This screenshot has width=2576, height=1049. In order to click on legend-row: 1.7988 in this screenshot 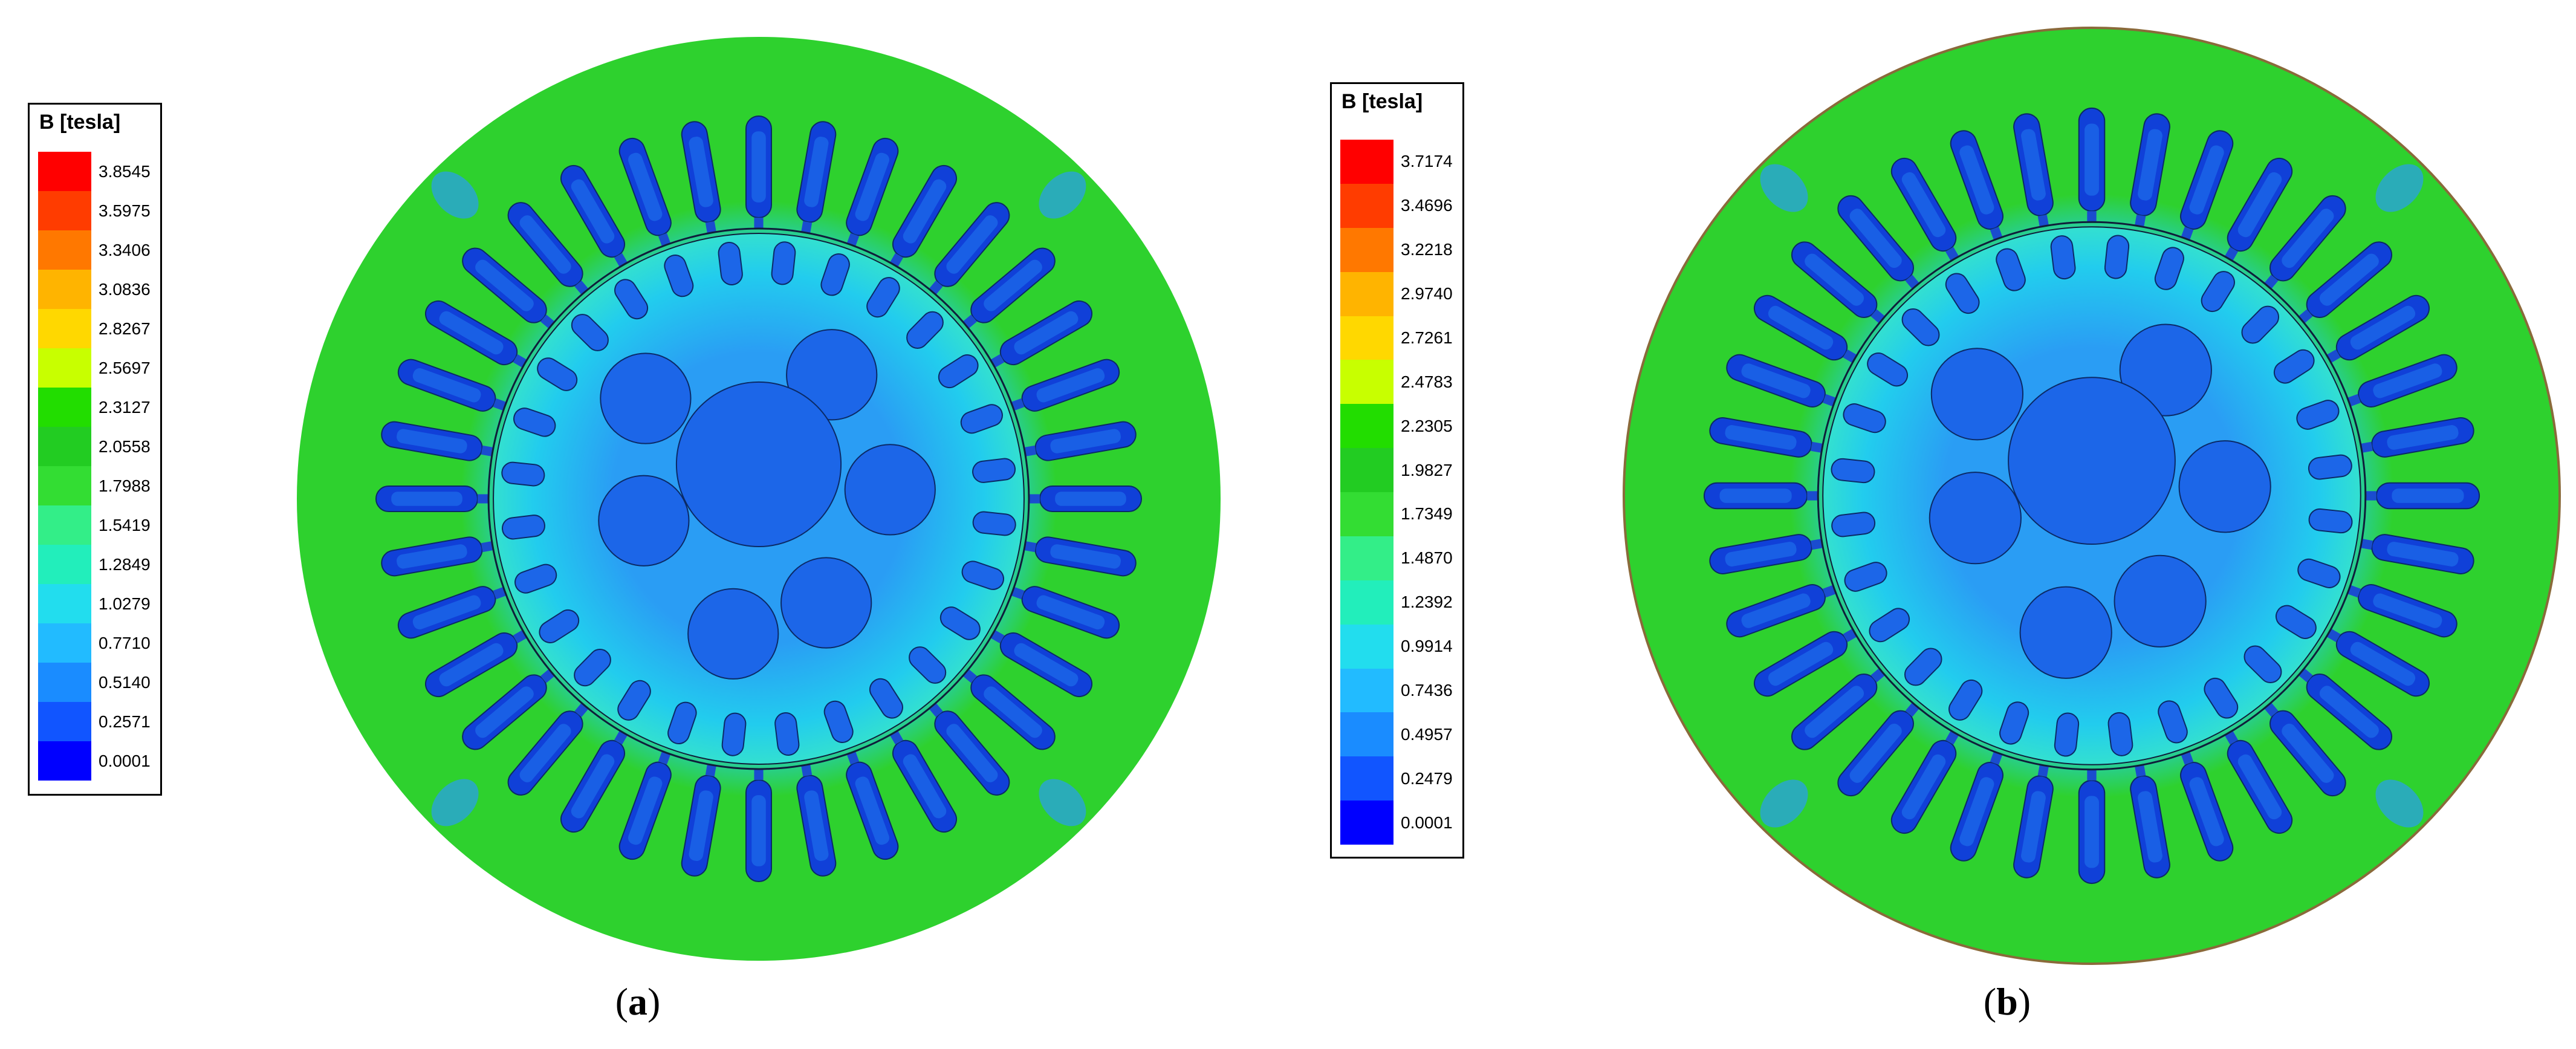, I will do `click(99, 485)`.